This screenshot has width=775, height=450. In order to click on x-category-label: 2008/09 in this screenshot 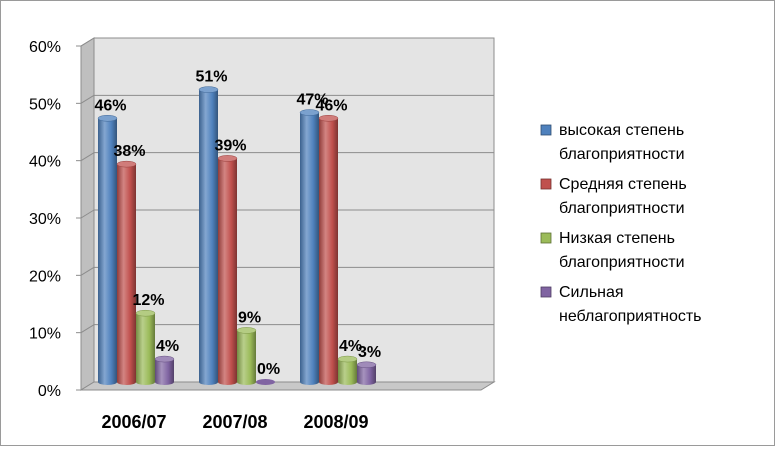, I will do `click(335, 422)`.